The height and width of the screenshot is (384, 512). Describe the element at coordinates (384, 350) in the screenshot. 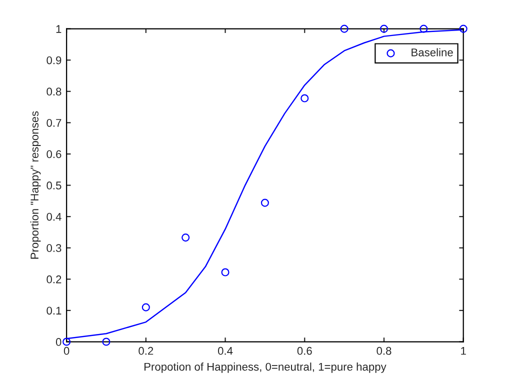

I see `x-tick-label: 0.8` at that location.